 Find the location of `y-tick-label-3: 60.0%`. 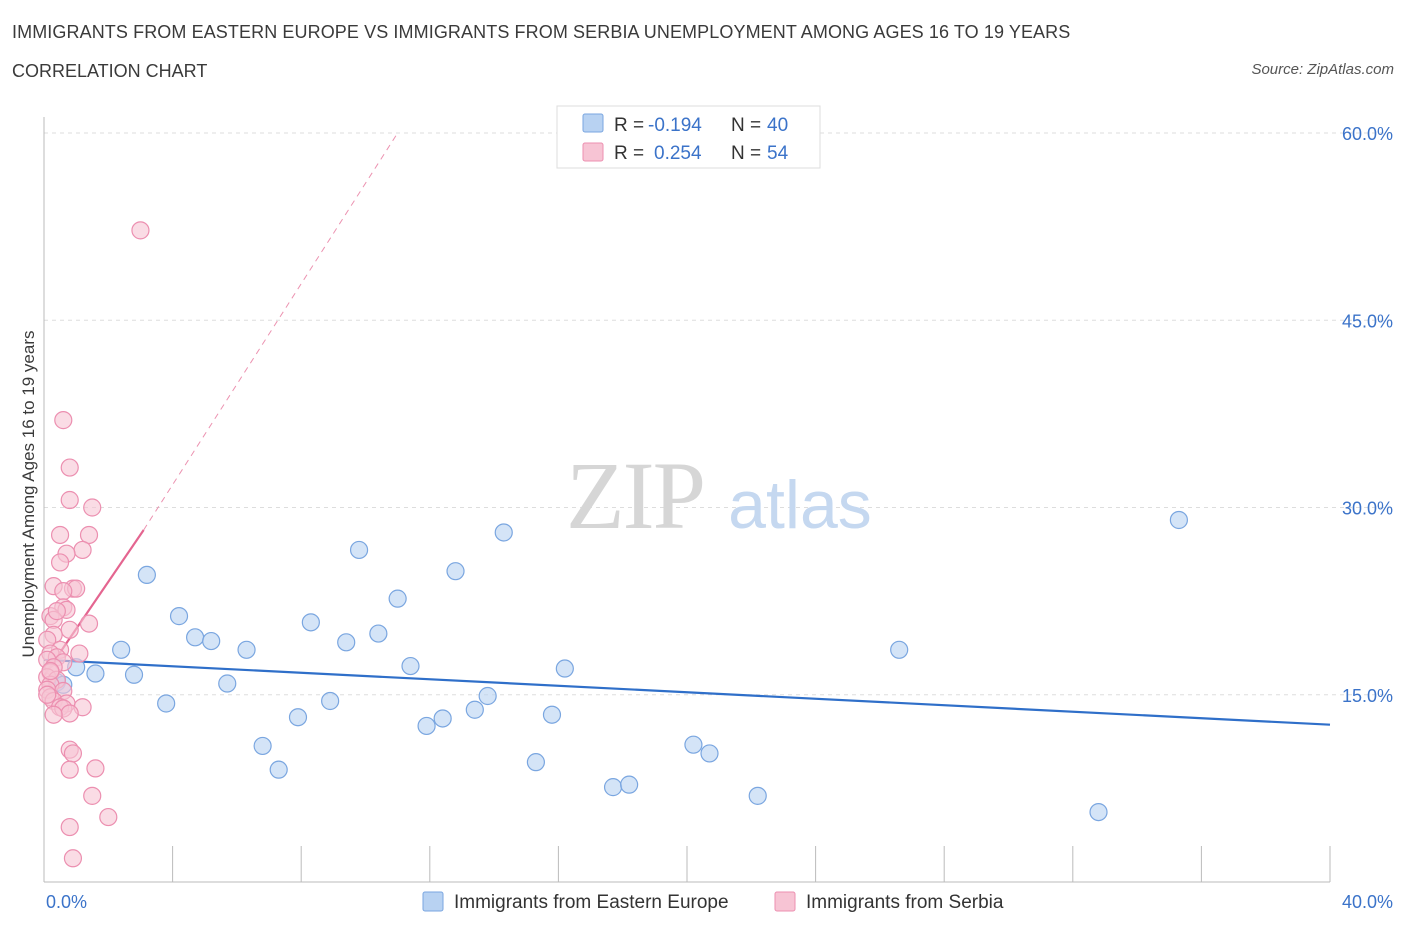

y-tick-label-3: 60.0% is located at coordinates (1367, 134).